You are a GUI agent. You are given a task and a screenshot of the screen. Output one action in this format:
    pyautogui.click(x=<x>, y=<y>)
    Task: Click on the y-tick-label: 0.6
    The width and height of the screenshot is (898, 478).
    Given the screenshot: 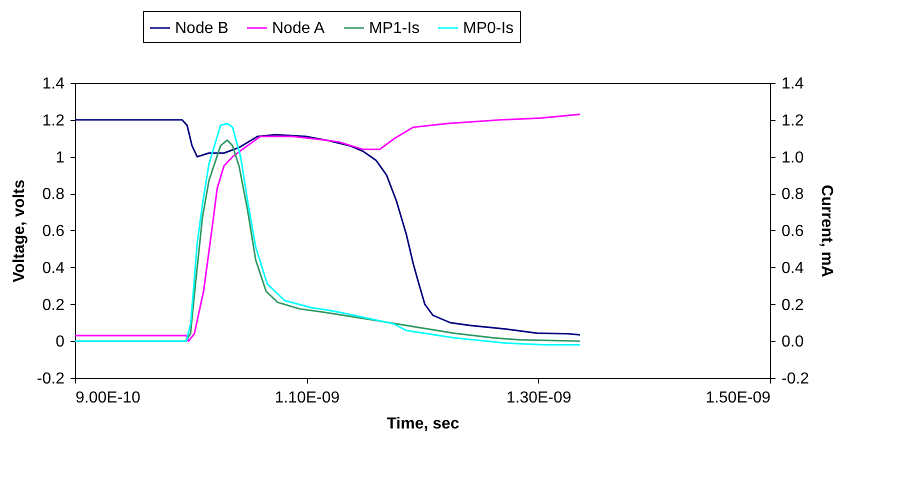 What is the action you would take?
    pyautogui.click(x=53, y=231)
    